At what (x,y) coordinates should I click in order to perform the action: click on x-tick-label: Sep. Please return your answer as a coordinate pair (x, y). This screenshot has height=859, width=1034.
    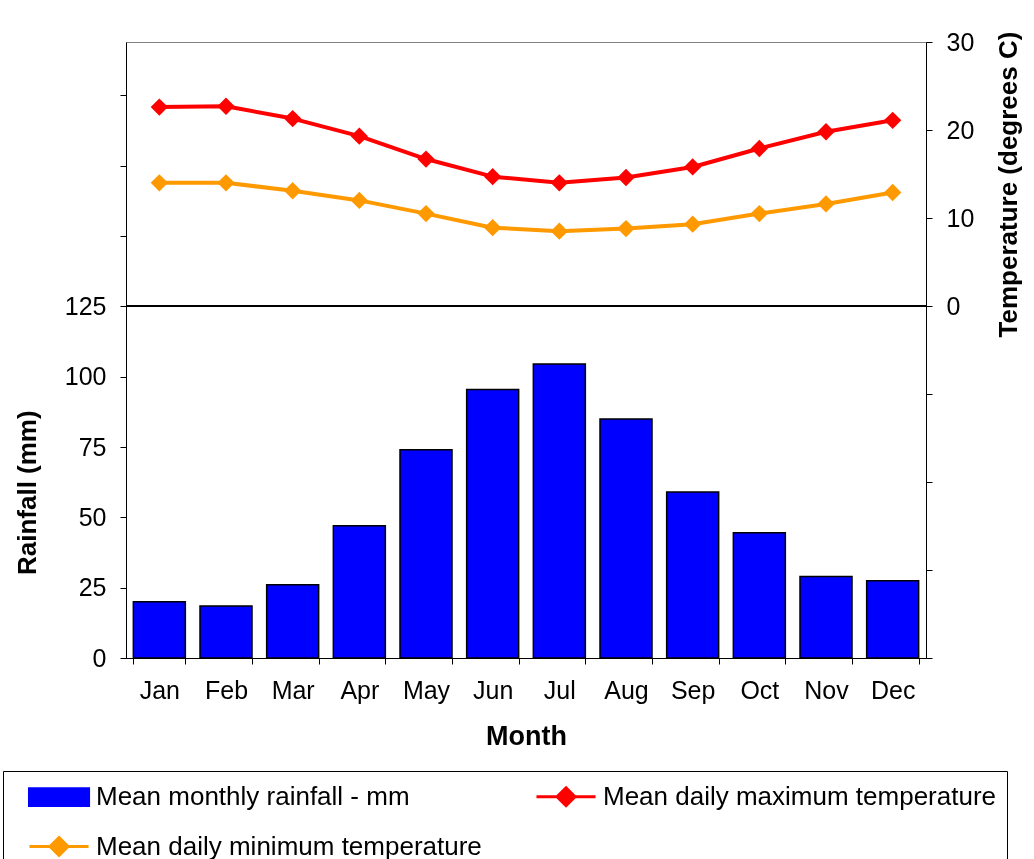
    Looking at the image, I should click on (693, 689).